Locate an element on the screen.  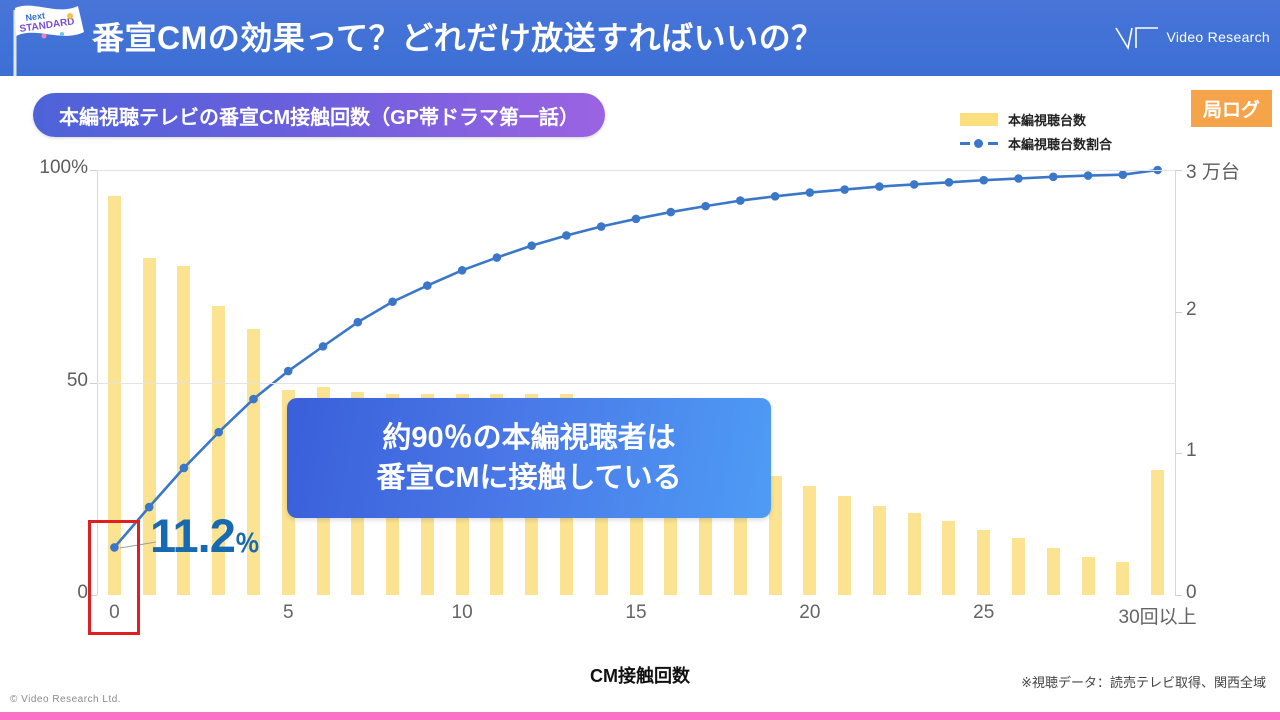
annotation-value: 11.2％ is located at coordinates (205, 535).